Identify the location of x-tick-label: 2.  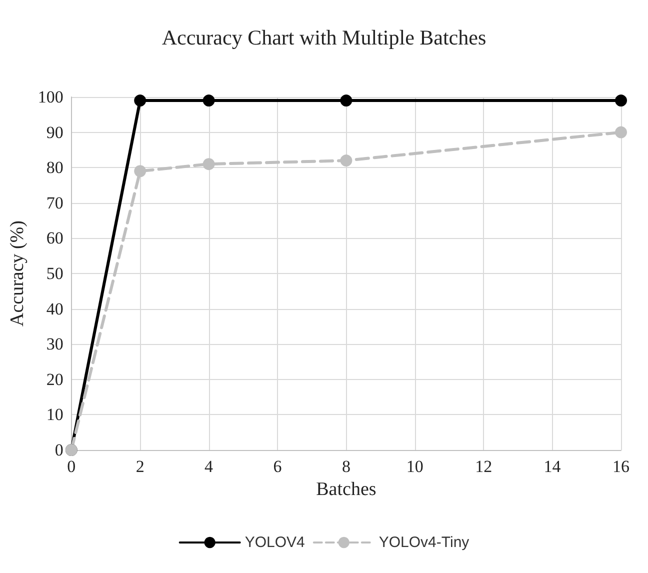
(140, 466).